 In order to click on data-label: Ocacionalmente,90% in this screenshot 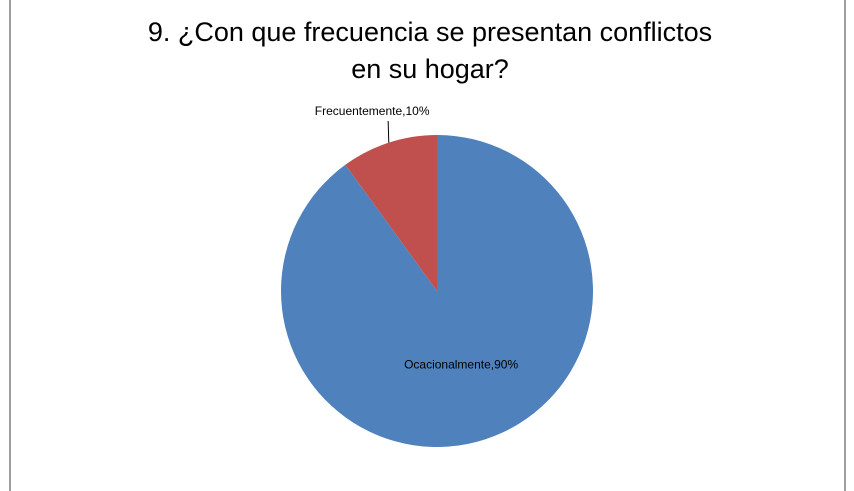, I will do `click(461, 364)`.